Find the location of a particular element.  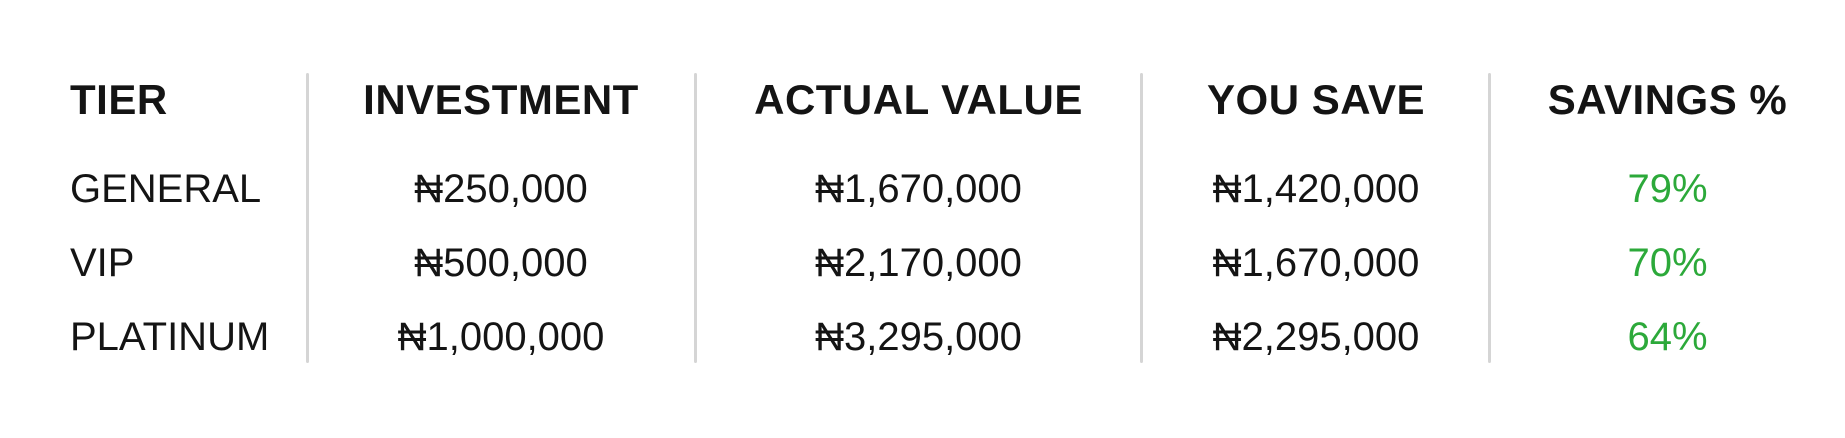

header-rows-spacer is located at coordinates (922, 146).